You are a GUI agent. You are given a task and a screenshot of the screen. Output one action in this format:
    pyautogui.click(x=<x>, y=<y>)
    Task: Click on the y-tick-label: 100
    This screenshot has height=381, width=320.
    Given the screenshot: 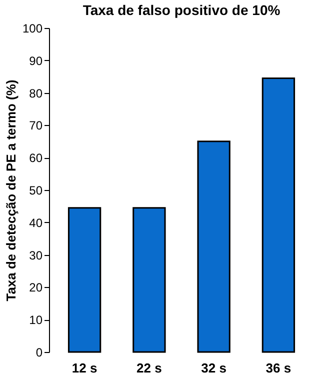 What is the action you would take?
    pyautogui.click(x=32, y=29)
    